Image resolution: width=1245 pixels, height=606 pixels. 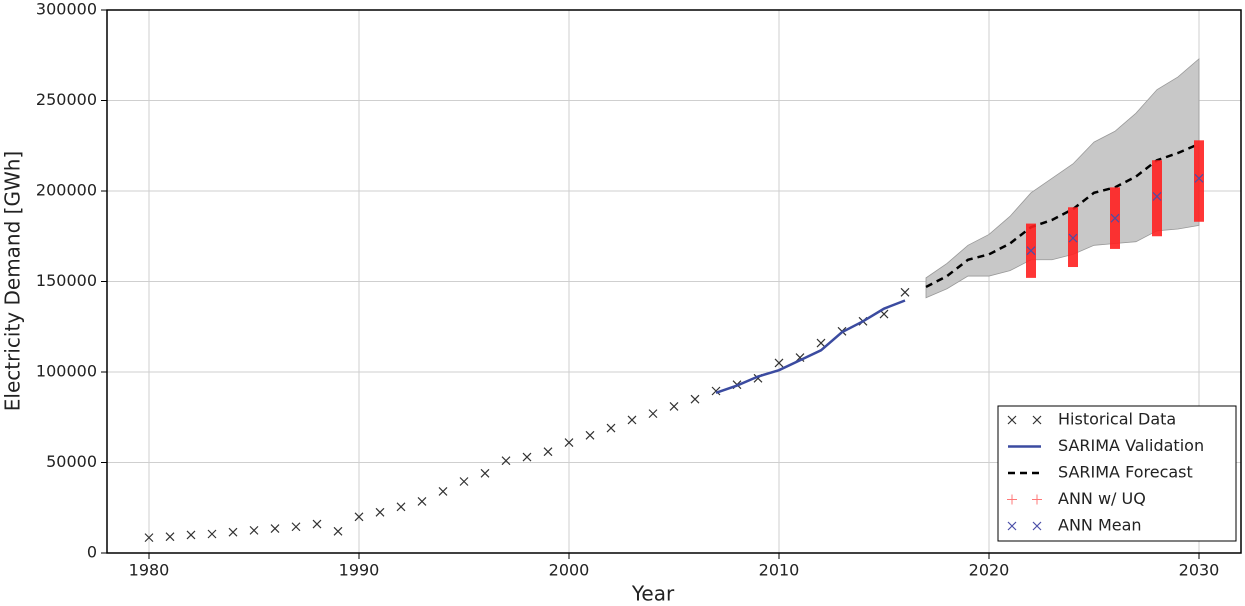 I want to click on legend-label: Historical Data, so click(x=1117, y=419).